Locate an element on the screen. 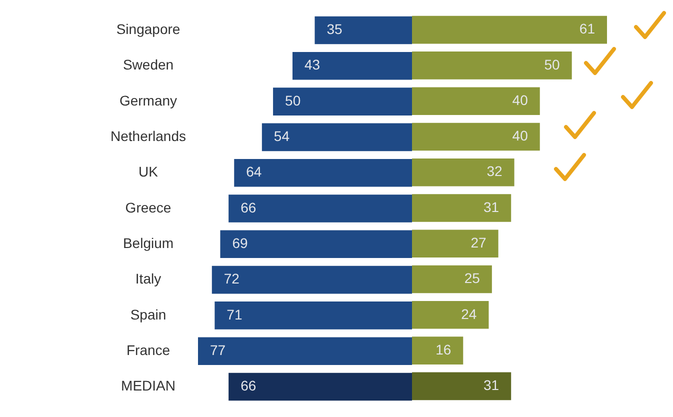  data-label: 72 is located at coordinates (232, 278).